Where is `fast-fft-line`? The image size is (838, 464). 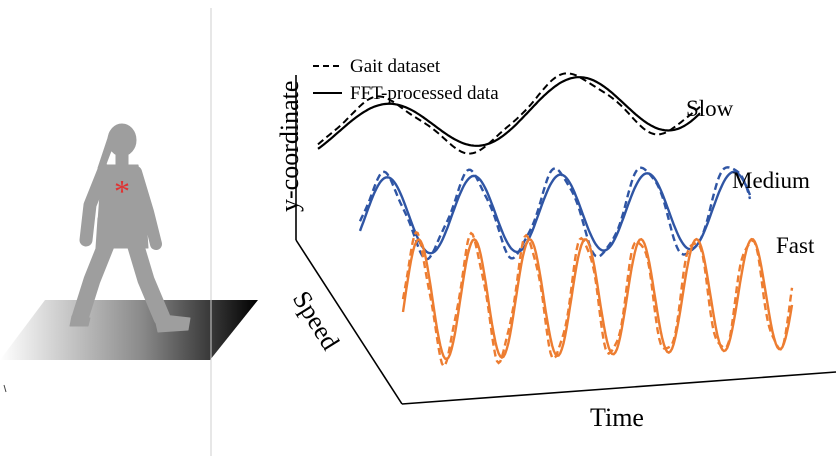
fast-fft-line is located at coordinates (597, 299).